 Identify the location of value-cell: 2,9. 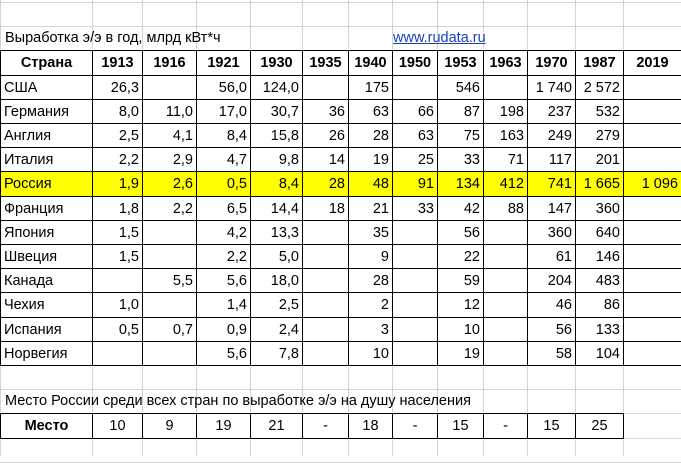
(169, 159).